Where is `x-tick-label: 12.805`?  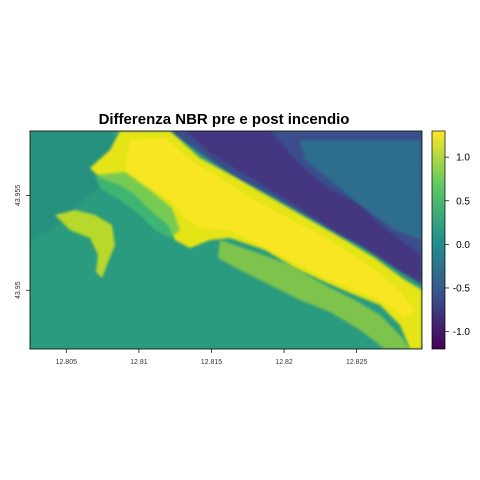
x-tick-label: 12.805 is located at coordinates (67, 362).